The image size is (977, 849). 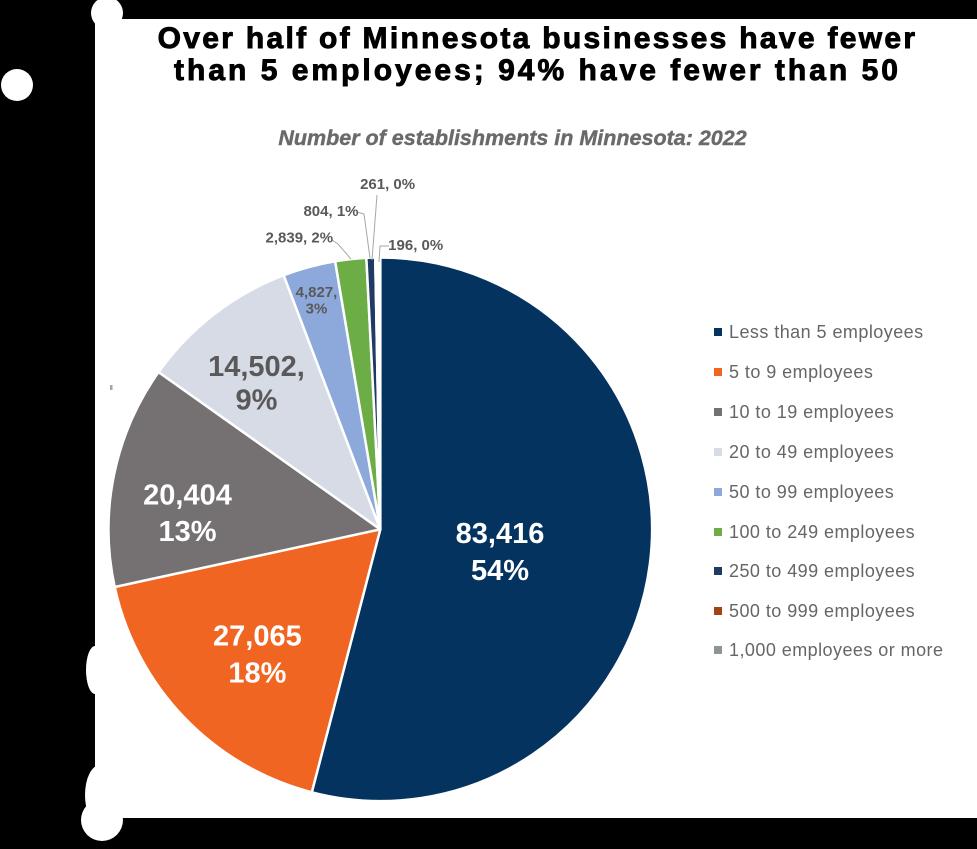 What do you see at coordinates (387, 184) in the screenshot?
I see `svg-text: 261, 0%` at bounding box center [387, 184].